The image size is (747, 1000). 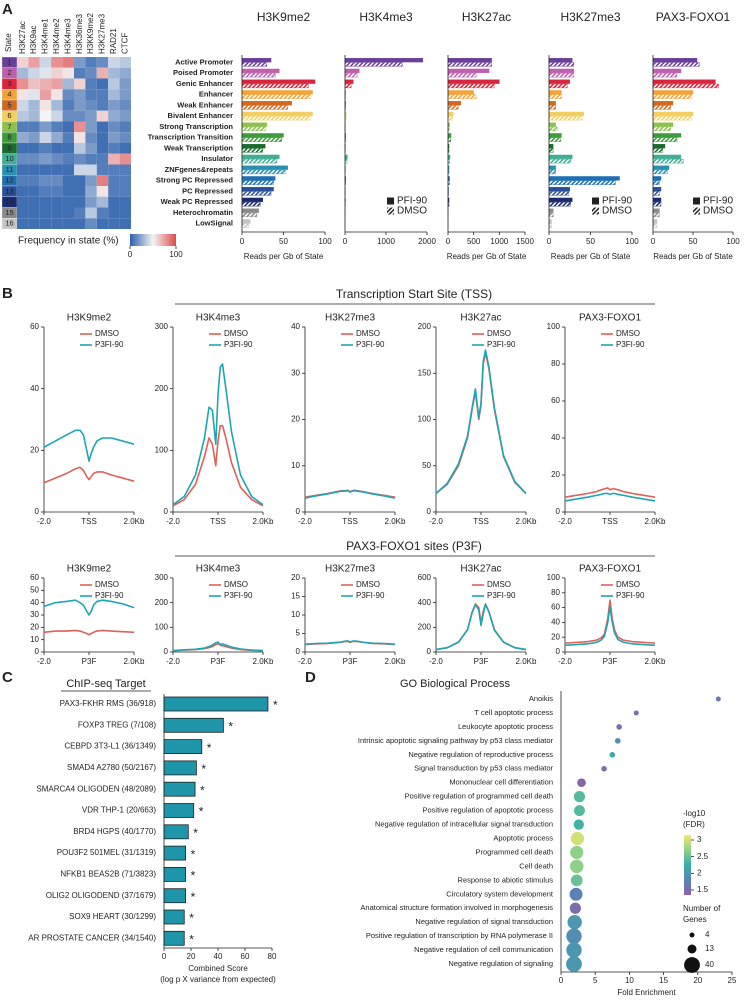 I want to click on y-tick-label: 30, so click(x=34, y=614).